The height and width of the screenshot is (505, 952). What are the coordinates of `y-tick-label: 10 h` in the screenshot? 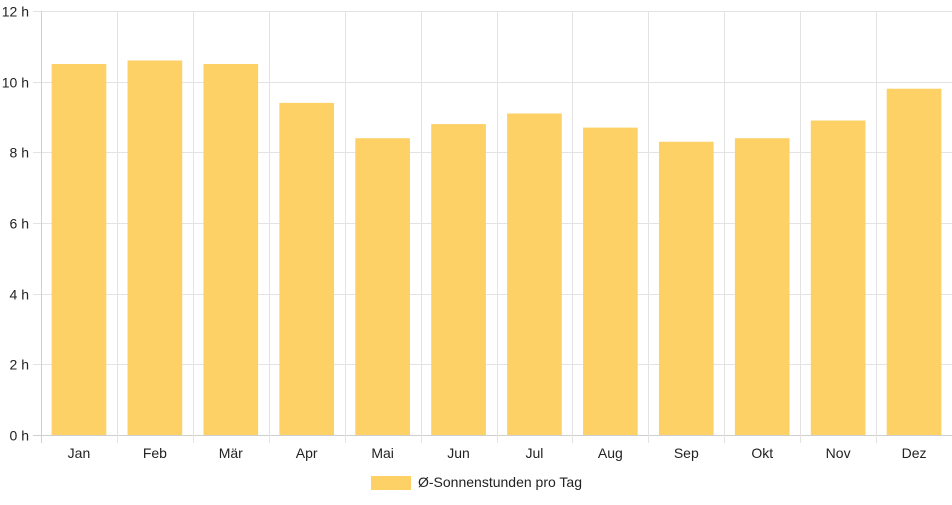 It's located at (15, 83).